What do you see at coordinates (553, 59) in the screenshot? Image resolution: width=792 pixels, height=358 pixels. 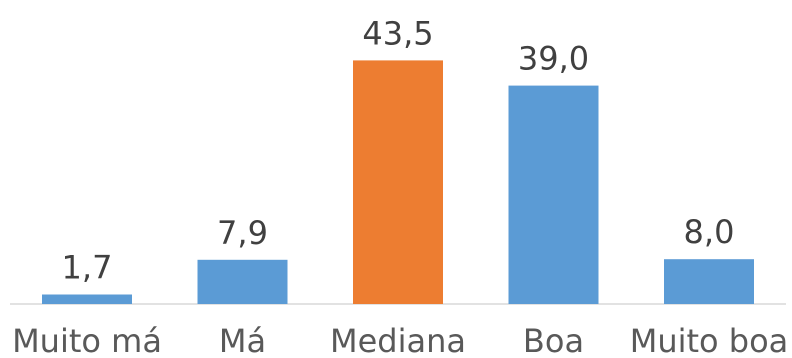 I see `value-label-3: 39,0` at bounding box center [553, 59].